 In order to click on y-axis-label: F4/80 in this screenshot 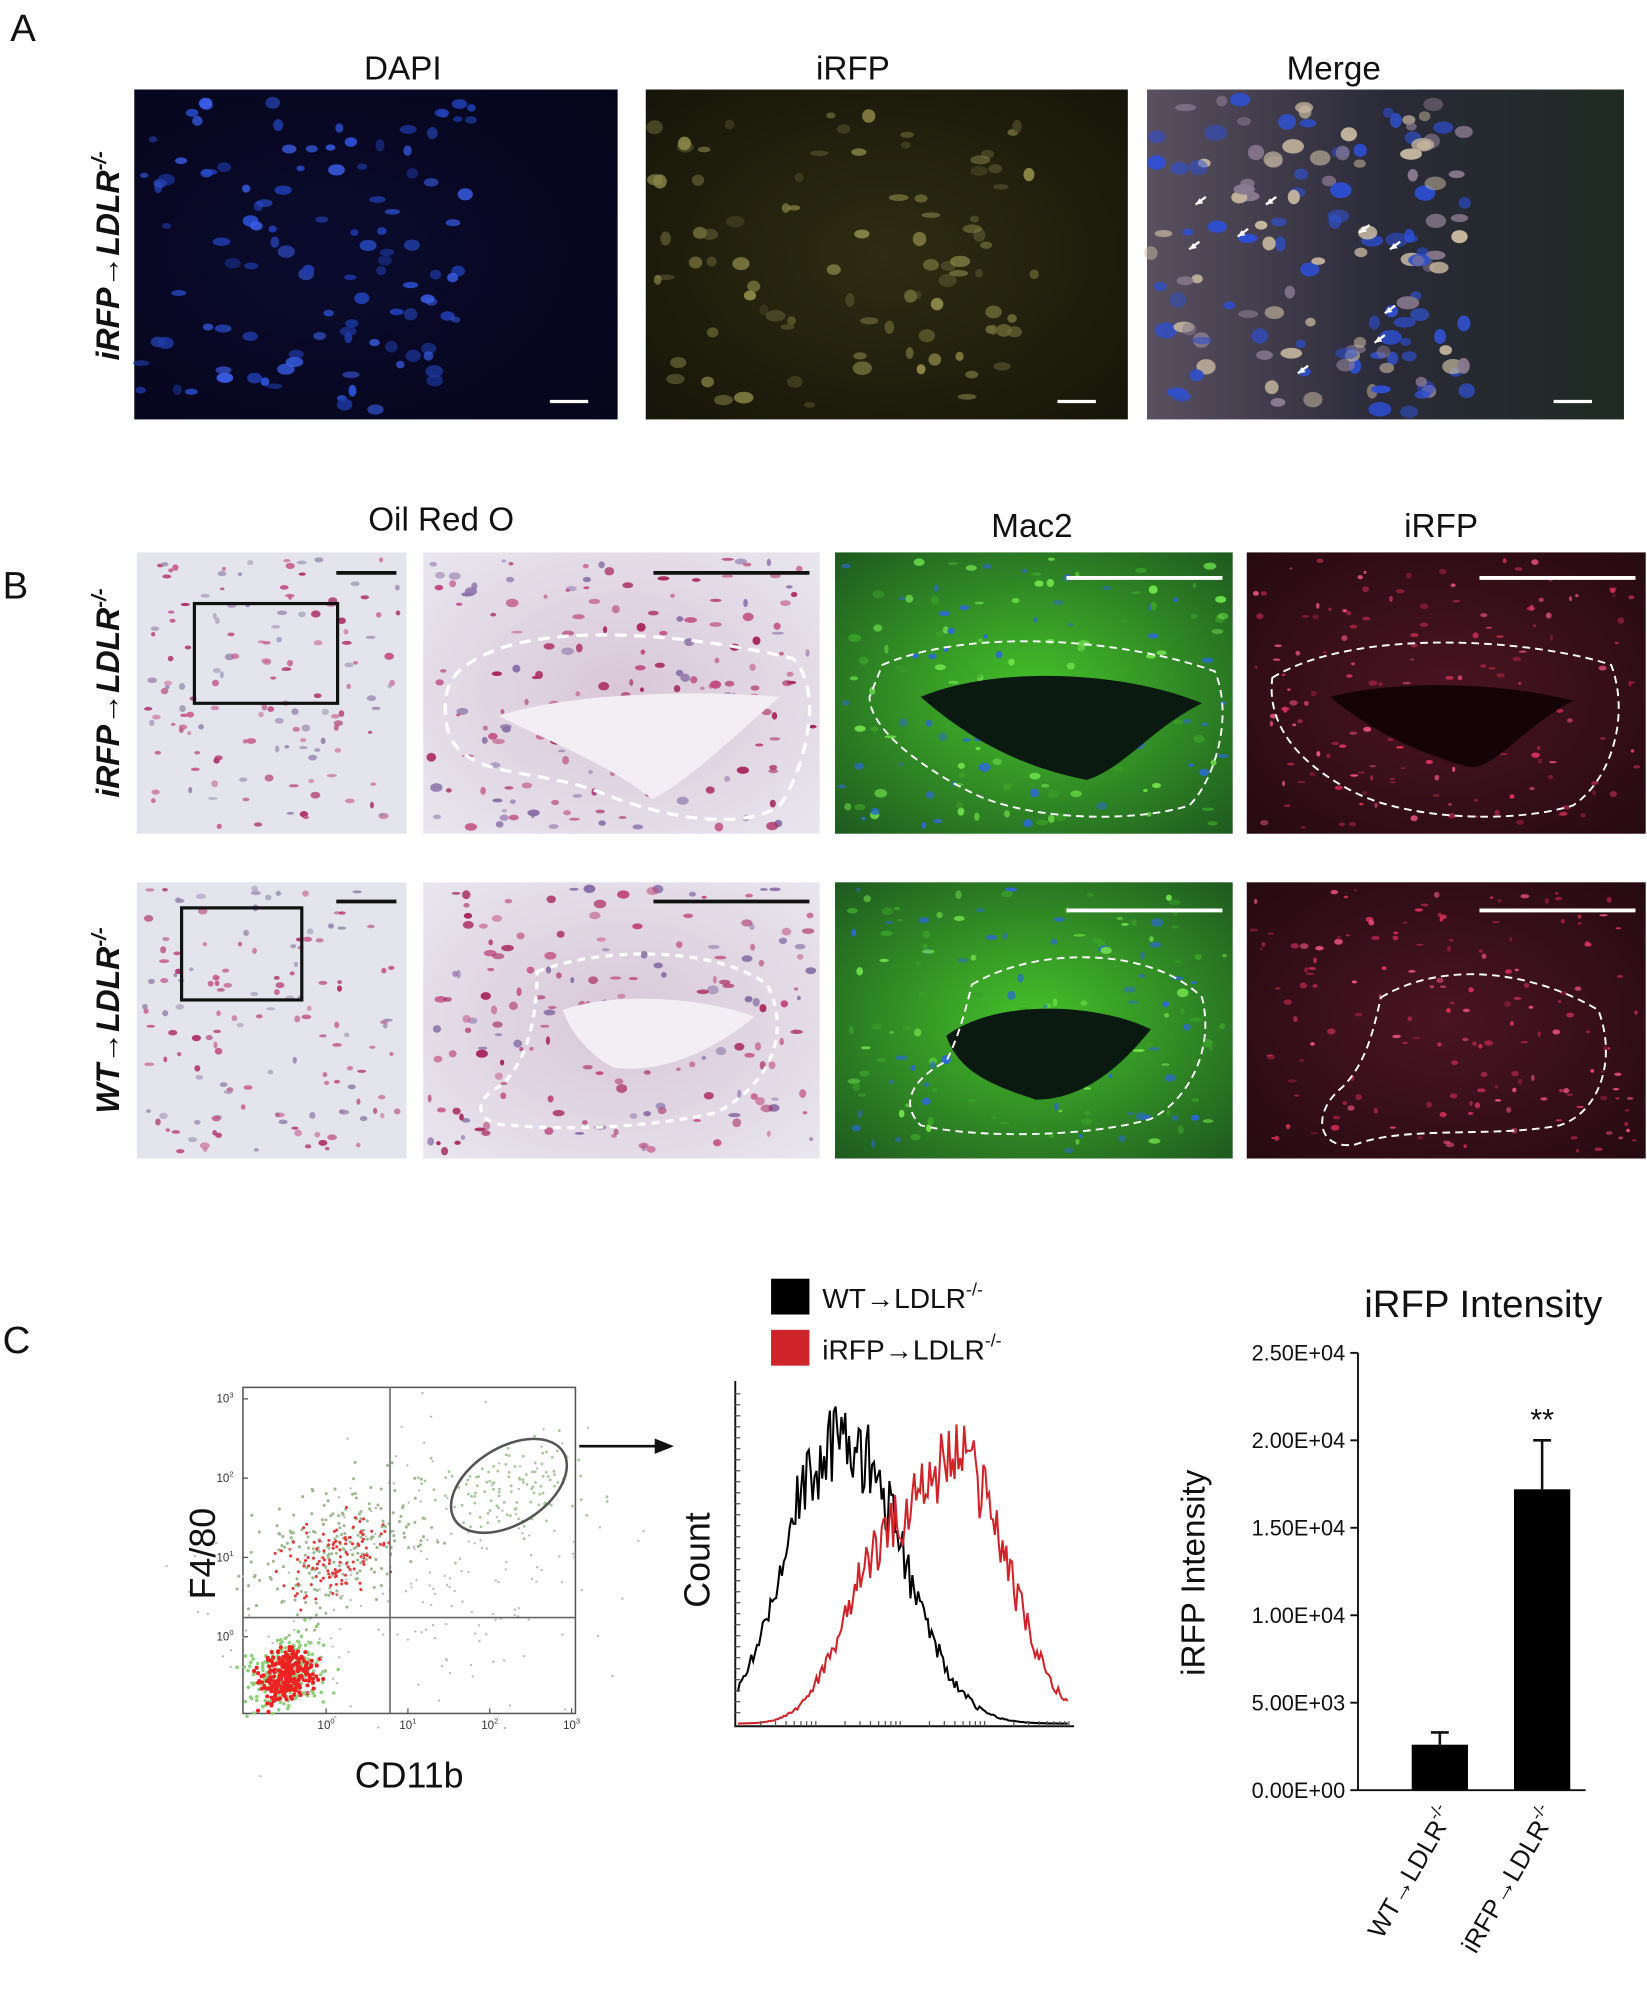, I will do `click(203, 1554)`.